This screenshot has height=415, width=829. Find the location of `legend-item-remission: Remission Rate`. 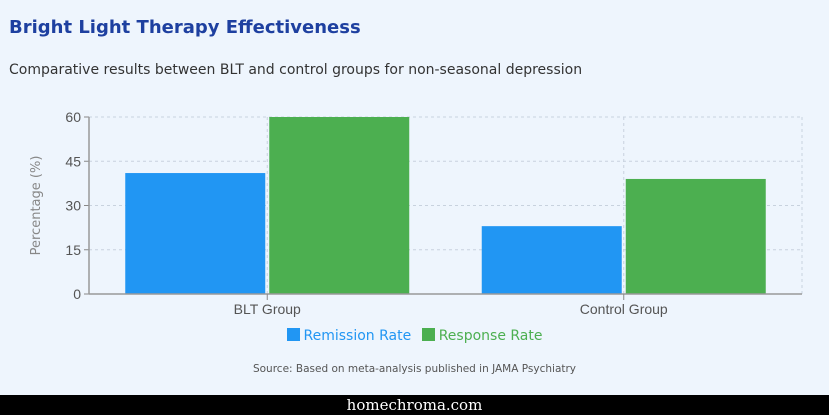

legend-item-remission: Remission Rate is located at coordinates (349, 336).